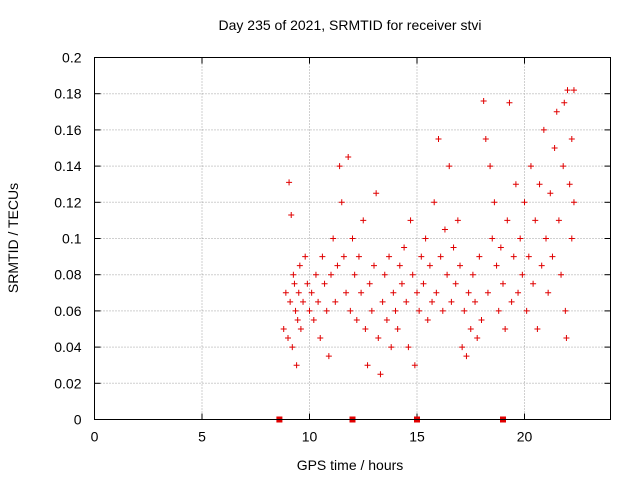 This screenshot has height=480, width=640. What do you see at coordinates (67, 166) in the screenshot?
I see `y-tick-label: 0.14` at bounding box center [67, 166].